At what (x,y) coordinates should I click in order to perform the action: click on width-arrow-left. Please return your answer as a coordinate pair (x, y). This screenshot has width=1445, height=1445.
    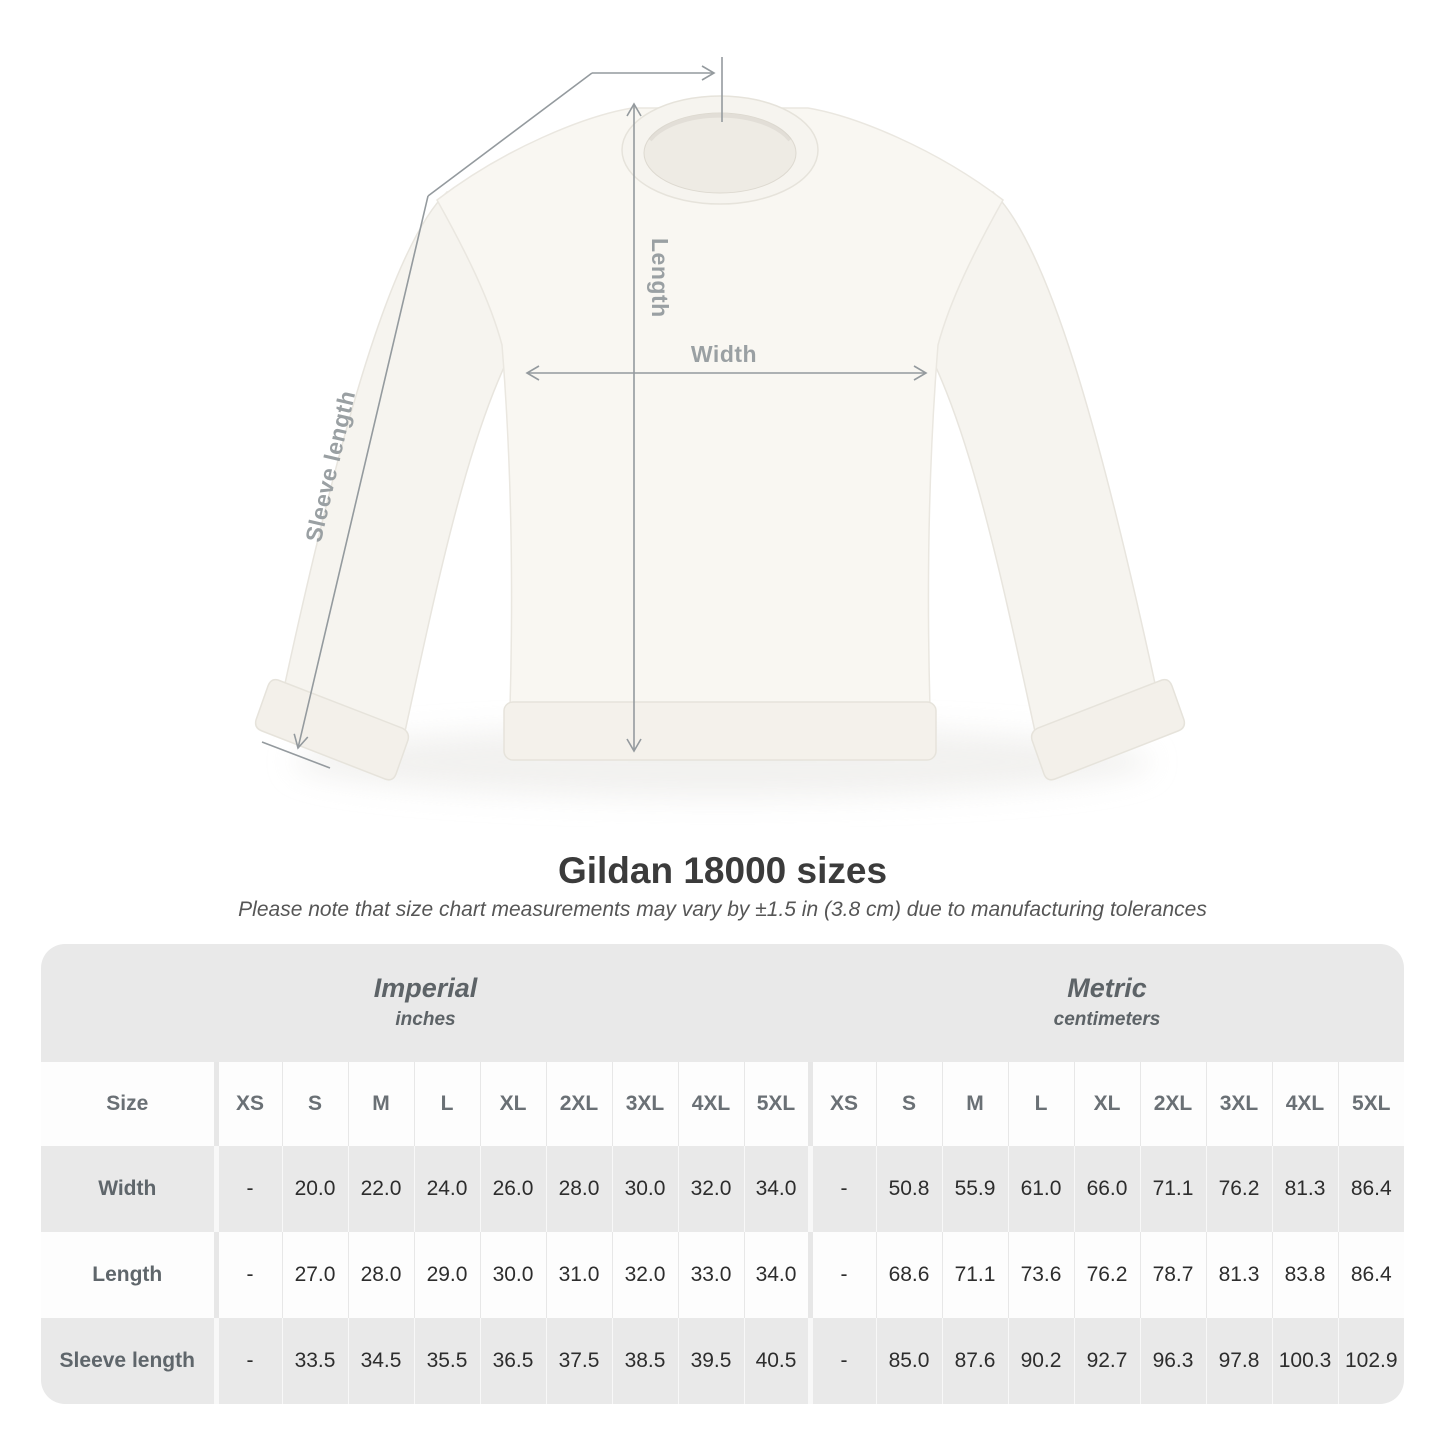
    Looking at the image, I should click on (532, 373).